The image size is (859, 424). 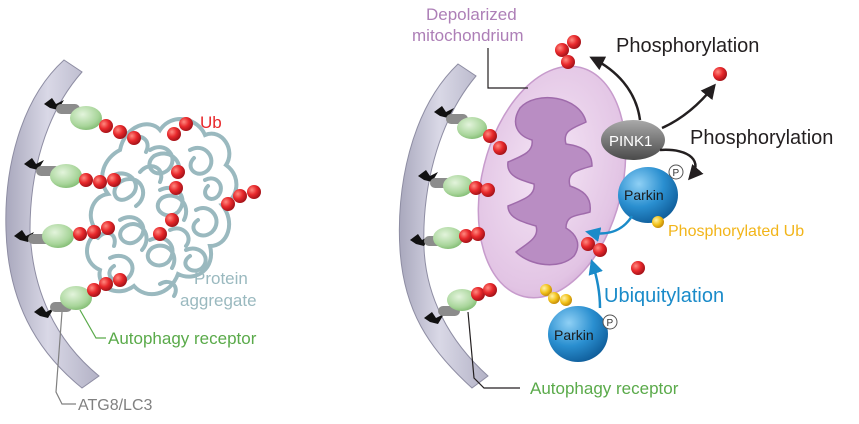 What do you see at coordinates (630, 141) in the screenshot?
I see `pink1-label: PINK1` at bounding box center [630, 141].